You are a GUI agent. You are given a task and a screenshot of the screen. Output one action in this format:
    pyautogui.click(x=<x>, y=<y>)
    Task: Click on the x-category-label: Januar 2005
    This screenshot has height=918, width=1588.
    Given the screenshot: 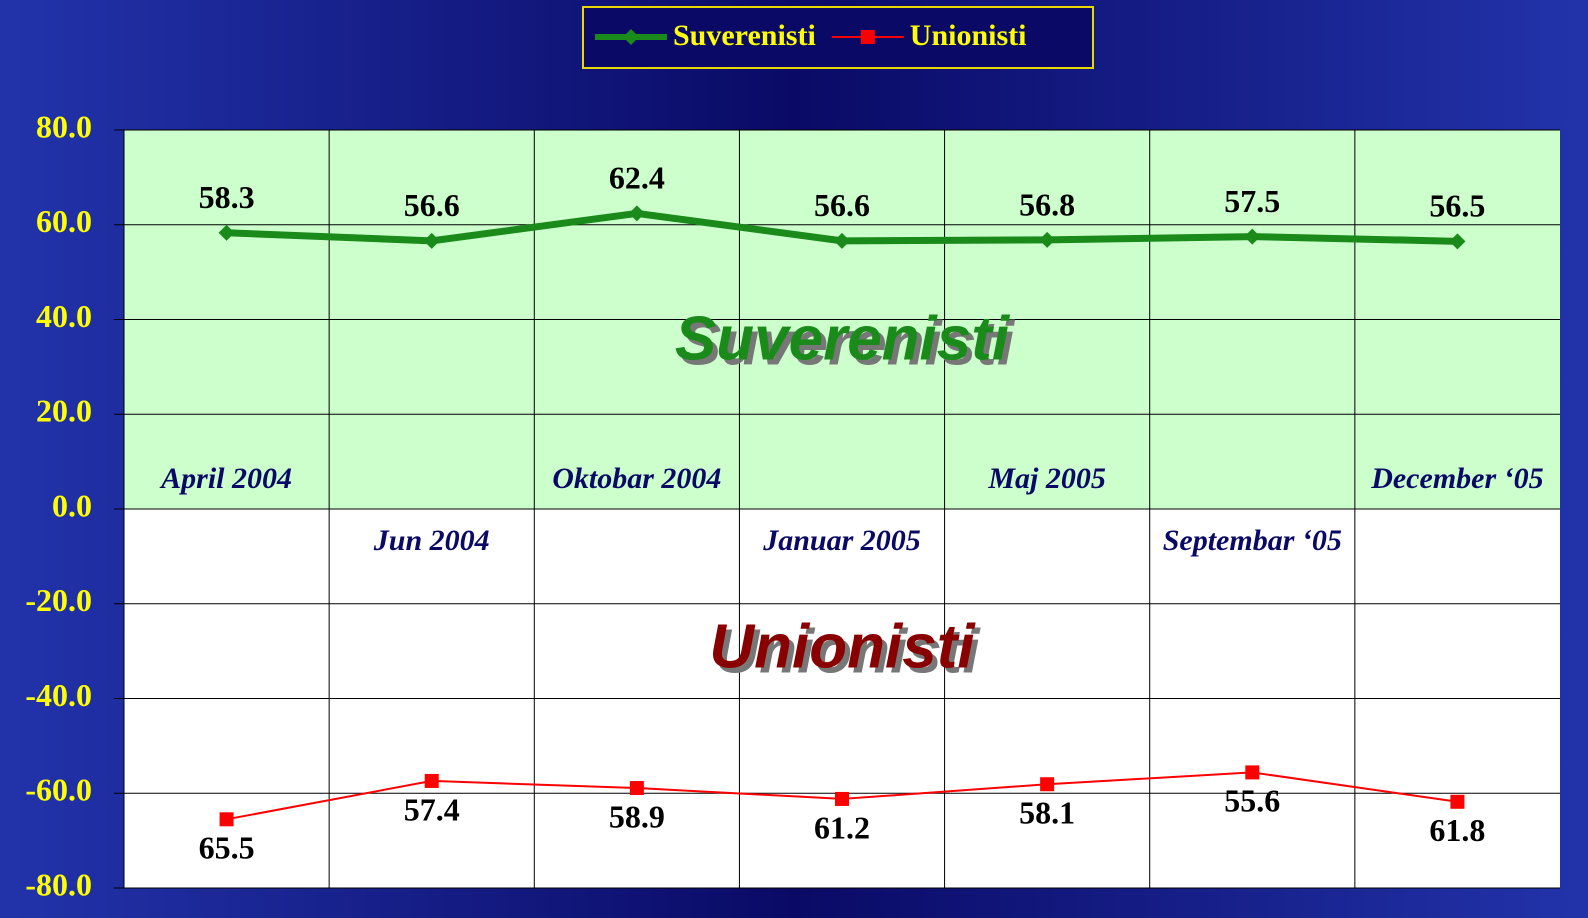 What is the action you would take?
    pyautogui.click(x=841, y=540)
    